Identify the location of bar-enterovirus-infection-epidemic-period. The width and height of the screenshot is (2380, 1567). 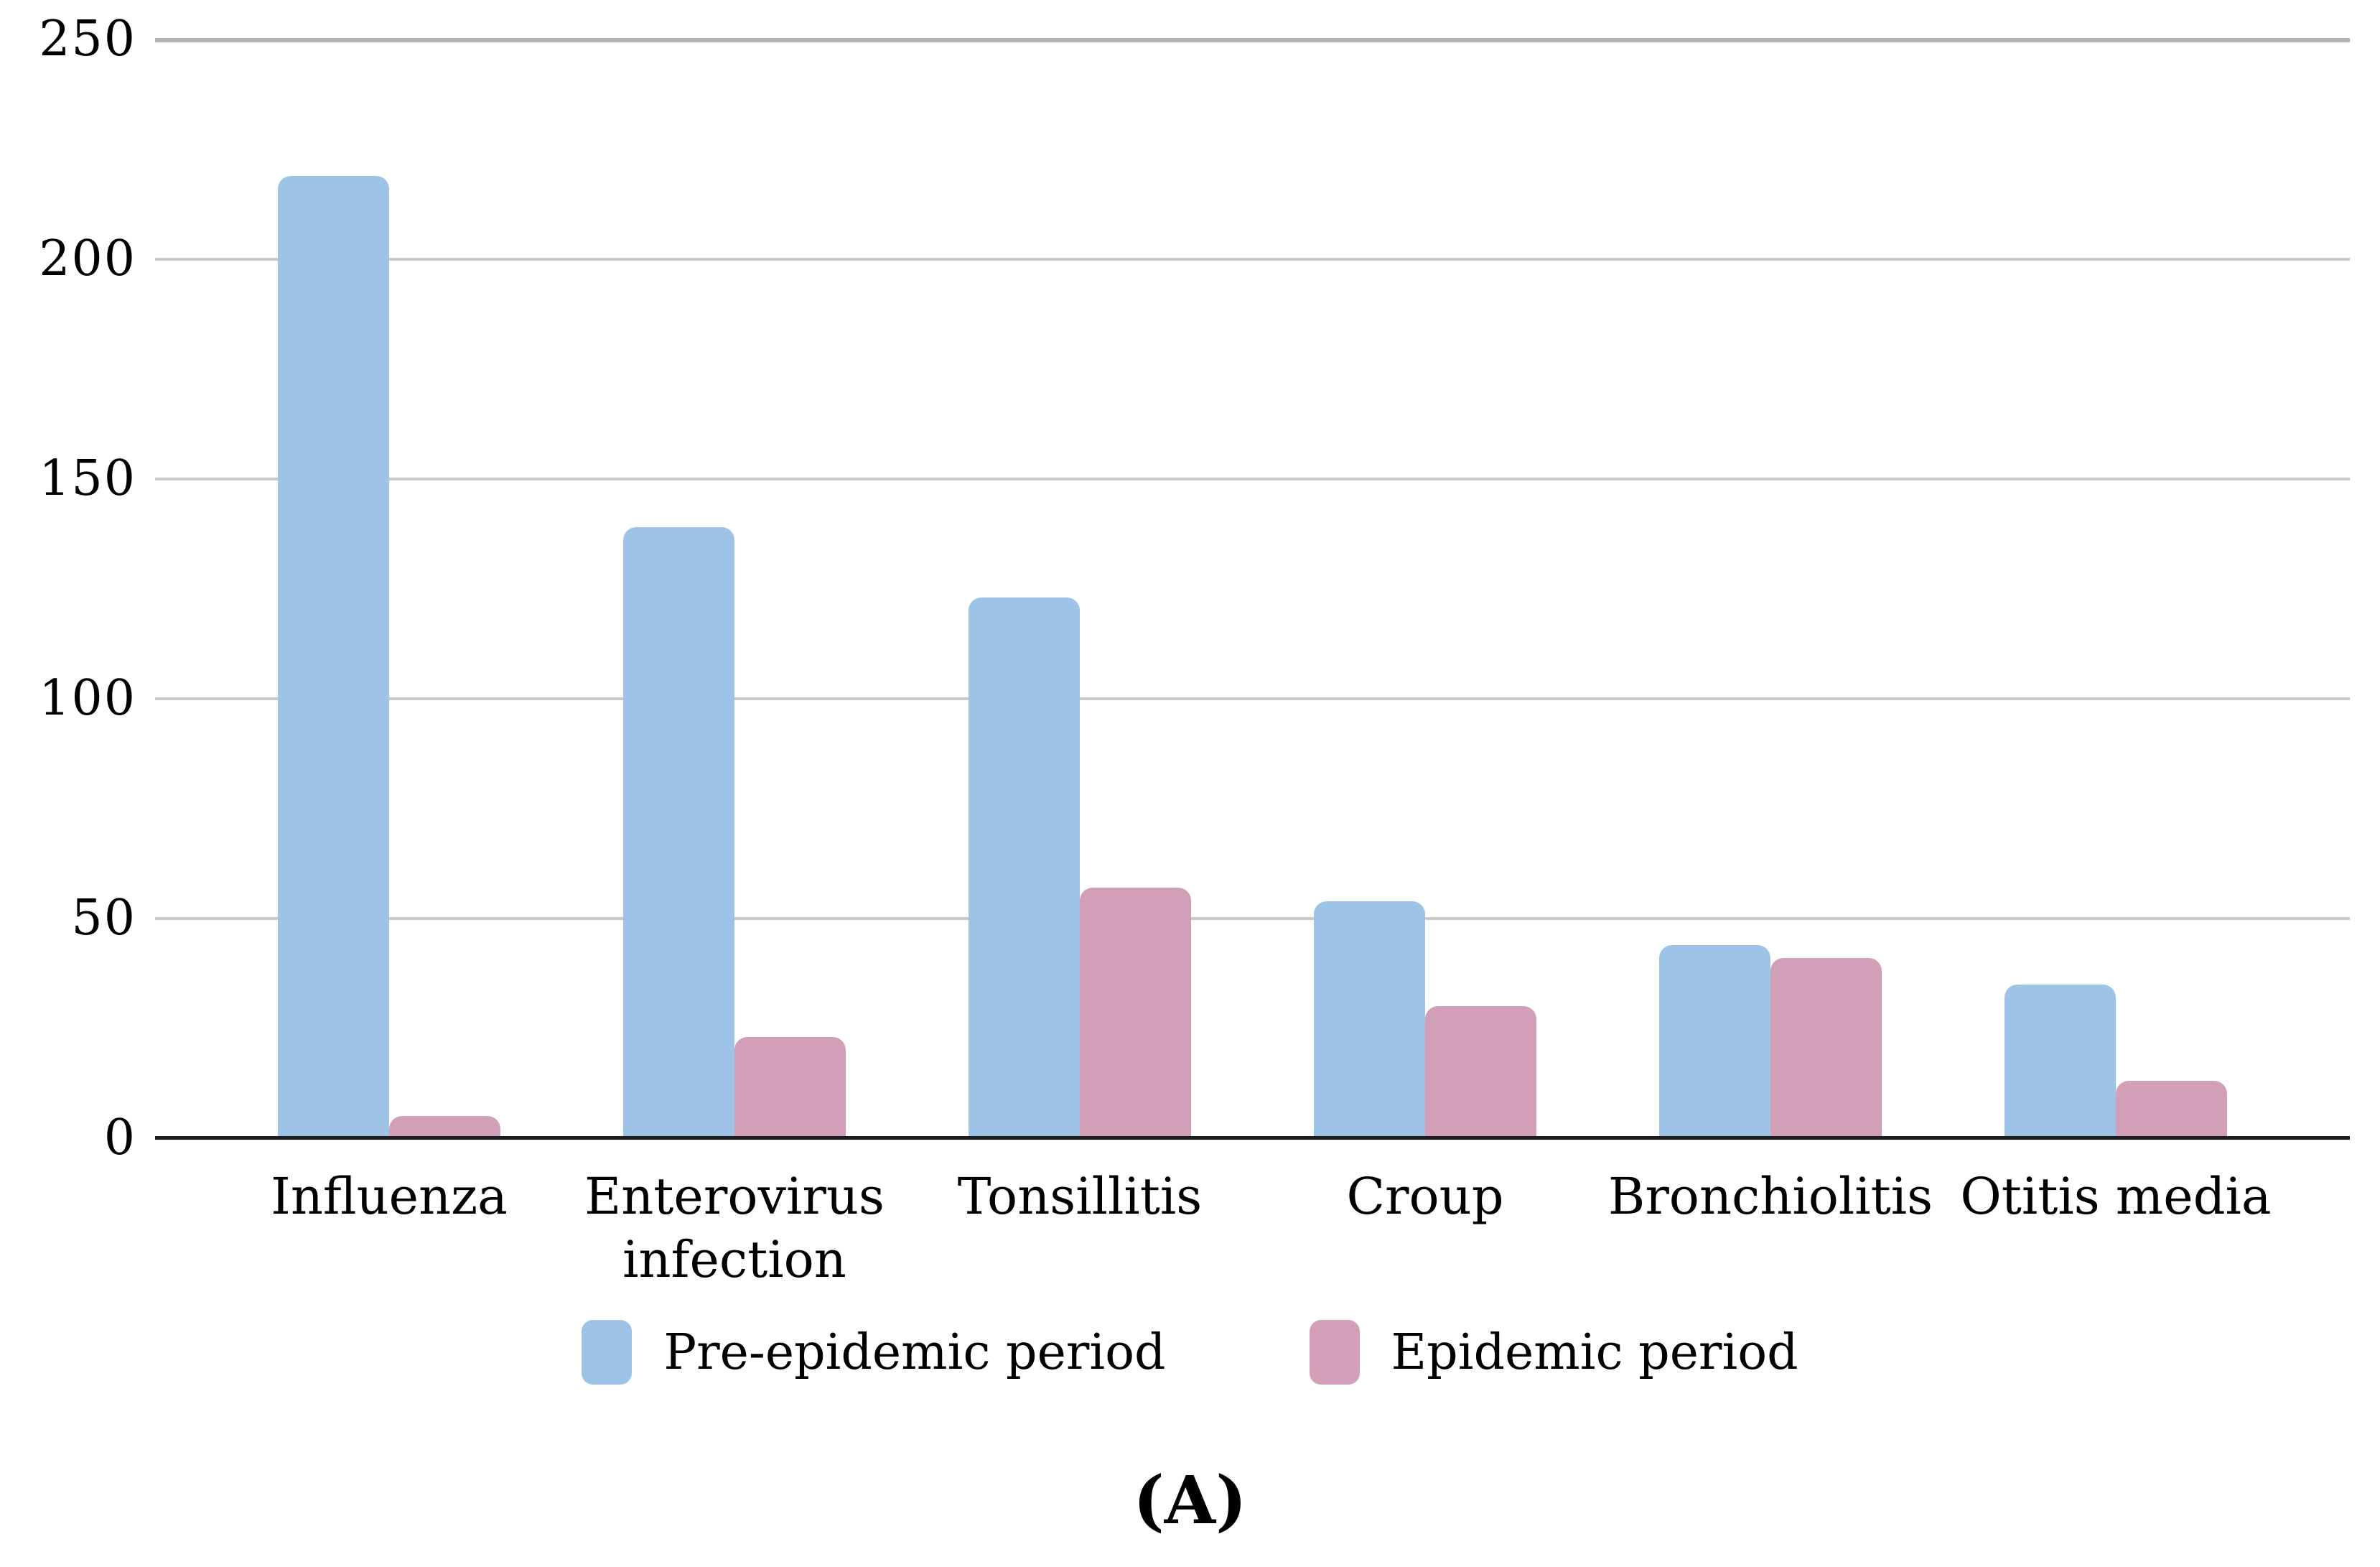
(790, 1087).